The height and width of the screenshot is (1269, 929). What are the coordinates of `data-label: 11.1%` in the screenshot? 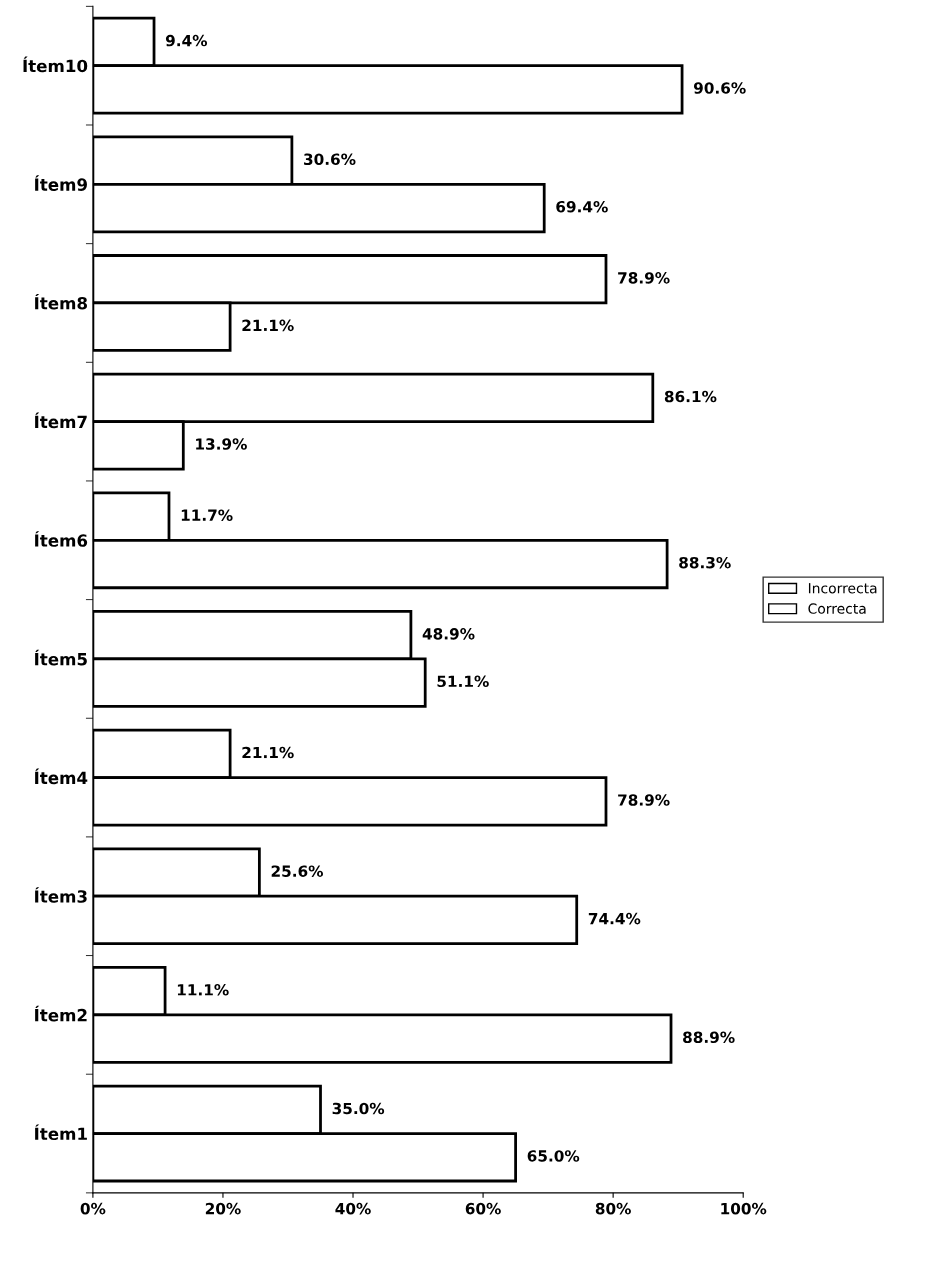 It's located at (203, 990).